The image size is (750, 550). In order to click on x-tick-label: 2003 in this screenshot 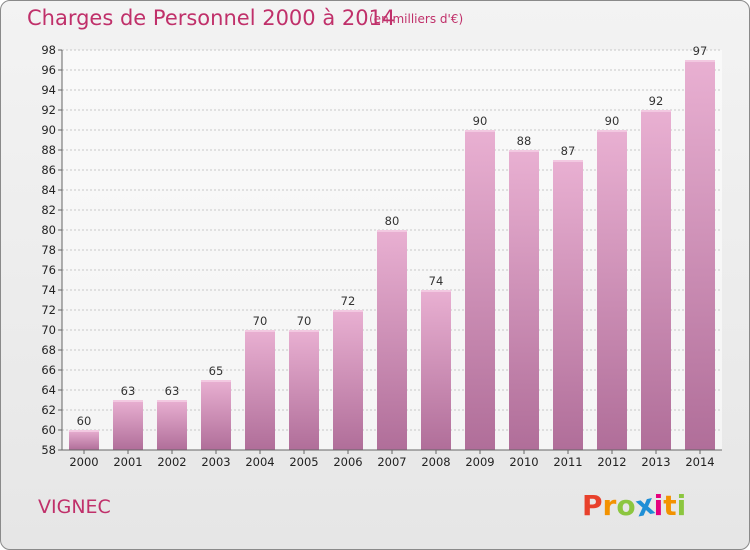, I will do `click(215, 462)`.